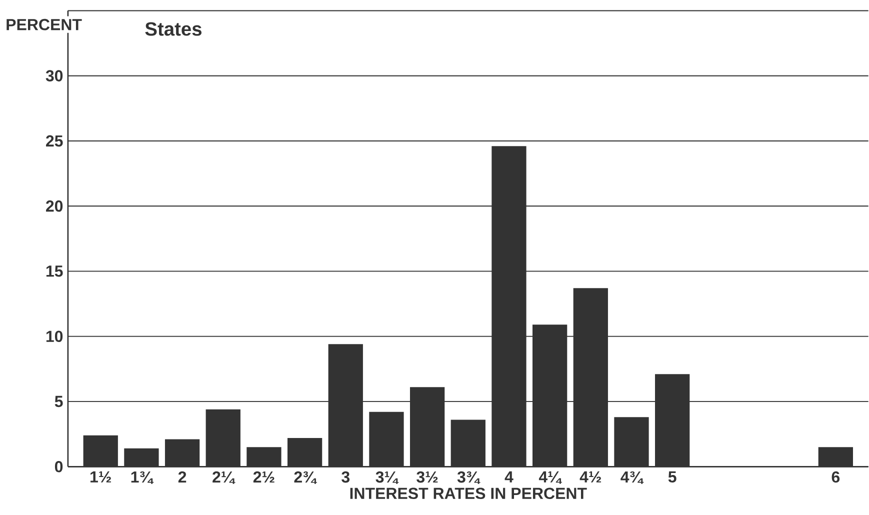 The width and height of the screenshot is (869, 515). I want to click on y-tick-label: 15, so click(54, 271).